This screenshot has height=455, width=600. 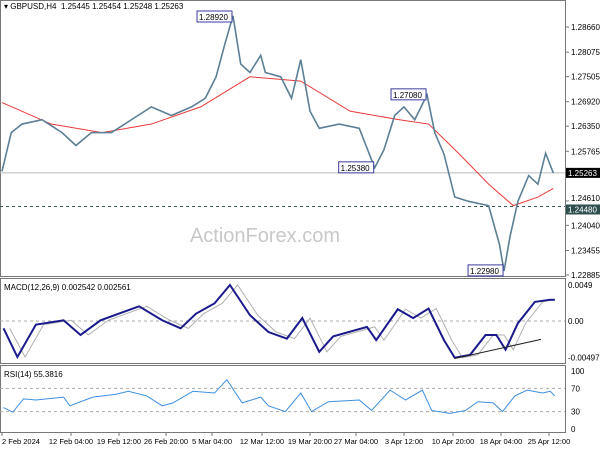 What do you see at coordinates (138, 6) in the screenshot?
I see `low-value: 1.25248` at bounding box center [138, 6].